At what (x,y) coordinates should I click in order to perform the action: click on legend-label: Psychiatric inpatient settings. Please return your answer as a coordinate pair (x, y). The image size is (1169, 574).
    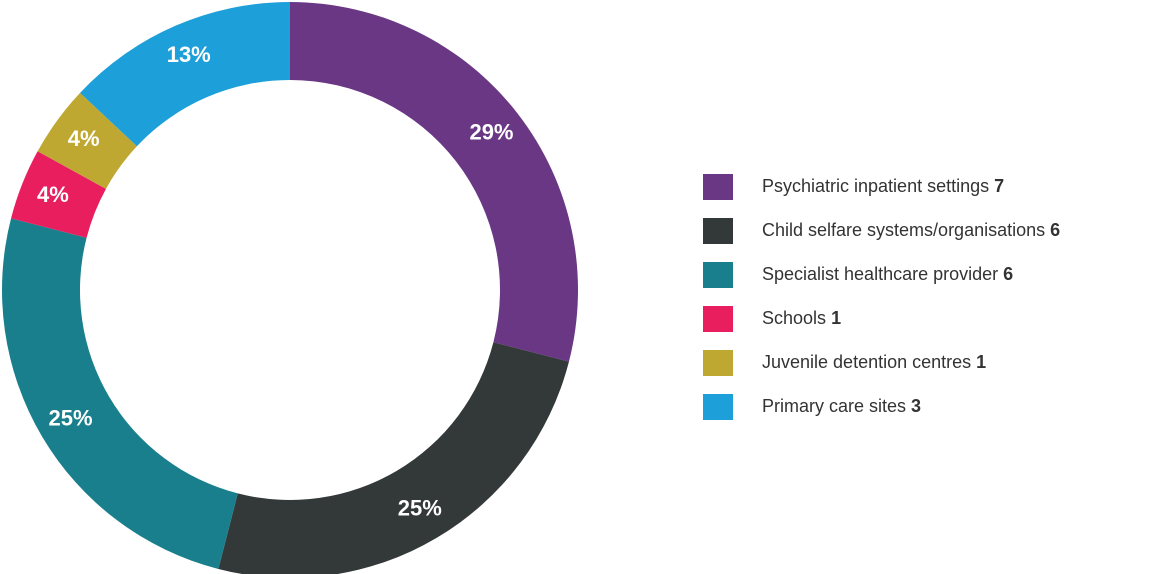
    Looking at the image, I should click on (875, 186).